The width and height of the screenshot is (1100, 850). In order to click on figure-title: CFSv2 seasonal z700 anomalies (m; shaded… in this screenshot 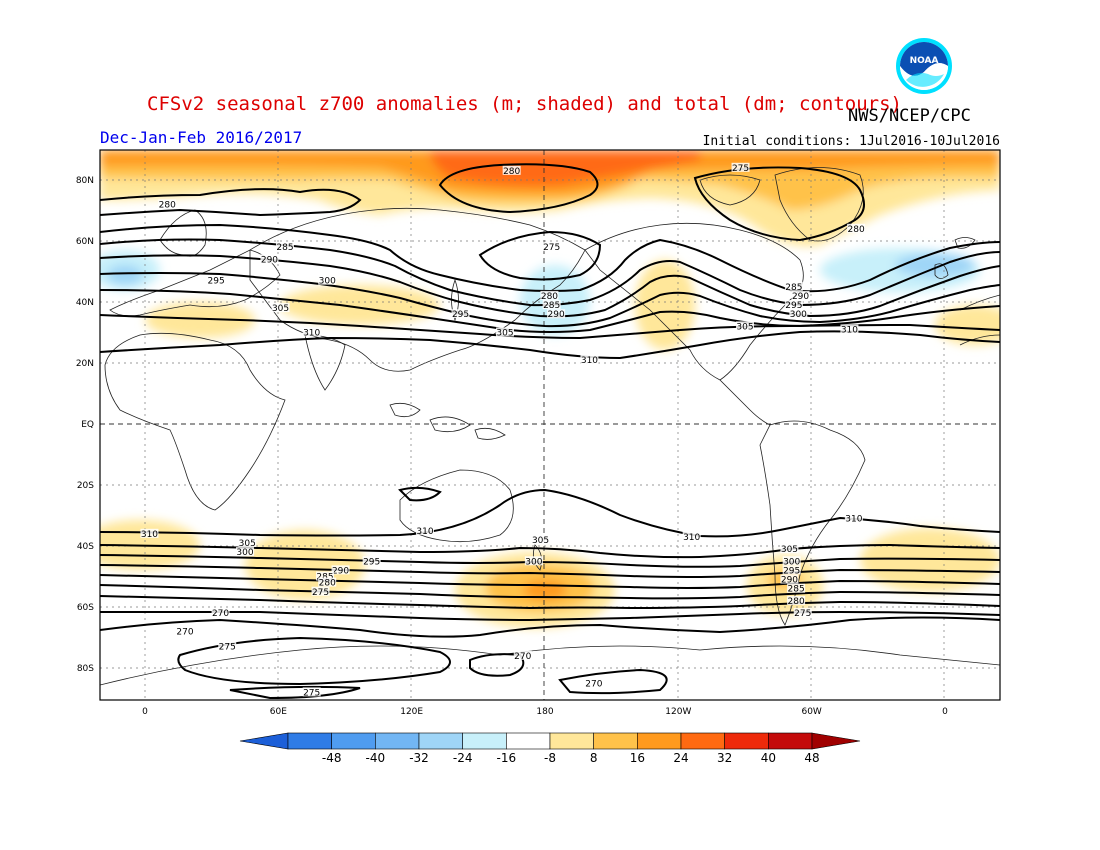, I will do `click(524, 104)`.